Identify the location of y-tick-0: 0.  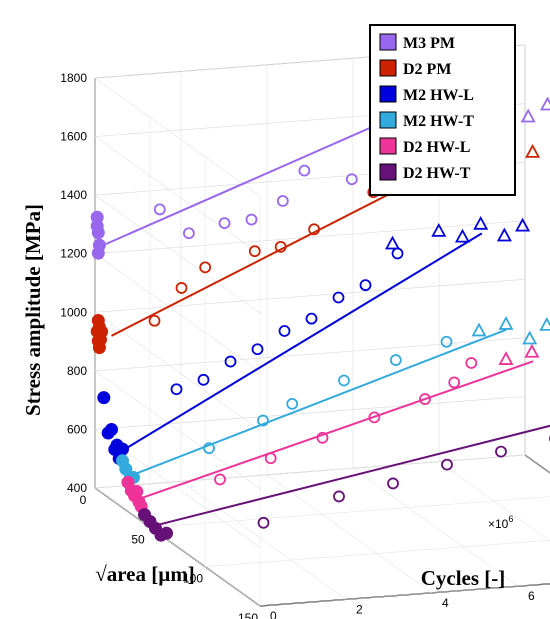
(273, 614).